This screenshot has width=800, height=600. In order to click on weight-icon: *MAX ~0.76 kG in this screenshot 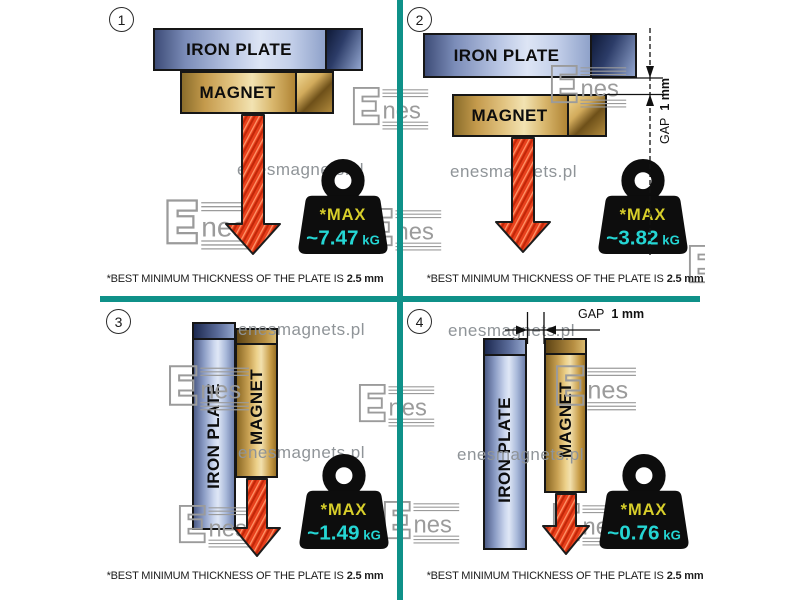, I will do `click(644, 501)`.